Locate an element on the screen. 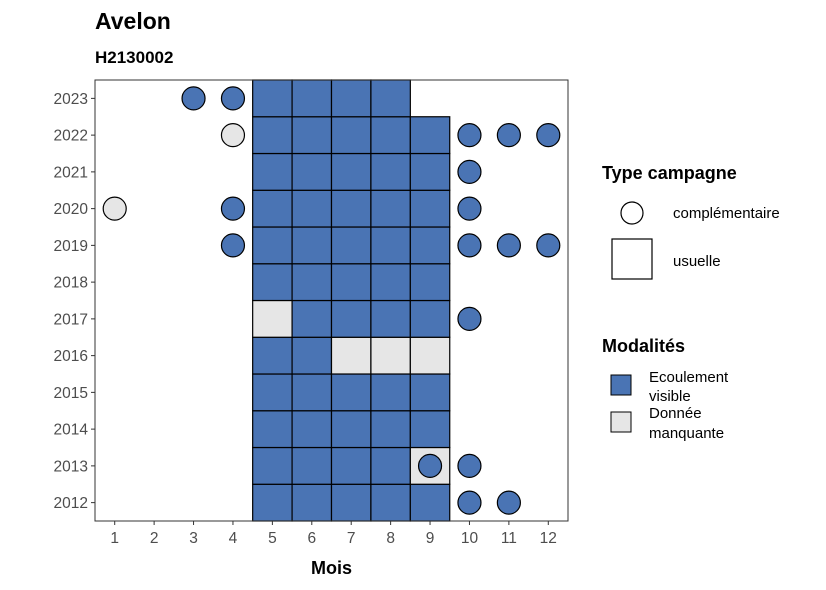 The height and width of the screenshot is (590, 826). y-tick-label: 2012 is located at coordinates (71, 503).